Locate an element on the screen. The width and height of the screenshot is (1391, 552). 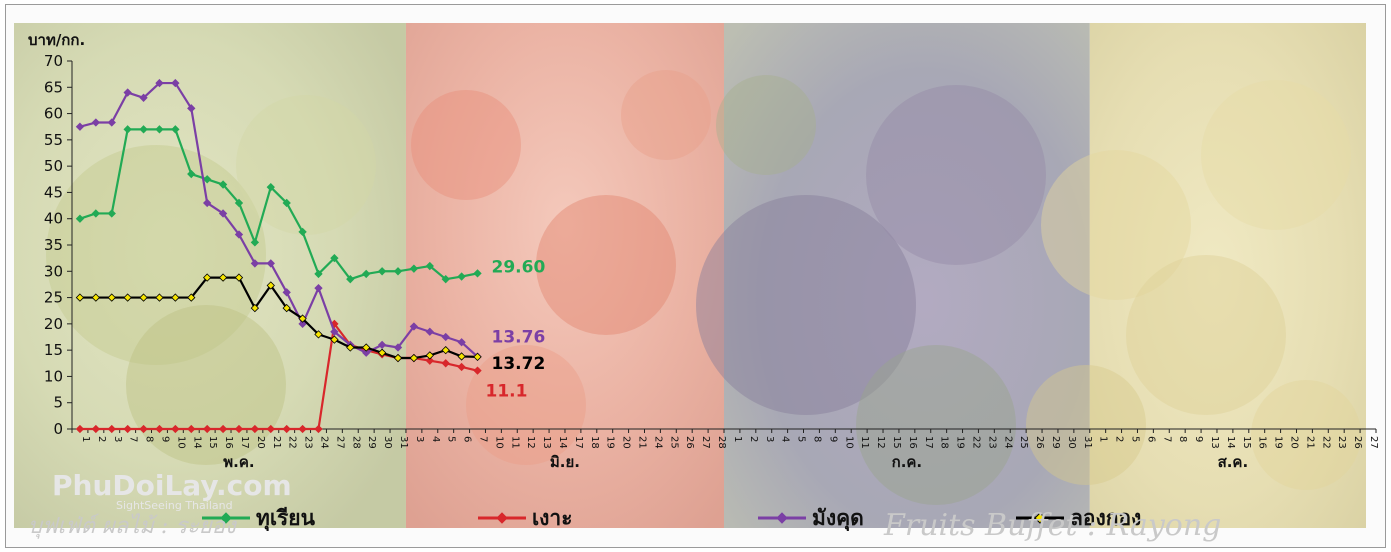
data-label: 29.60 is located at coordinates (519, 267).